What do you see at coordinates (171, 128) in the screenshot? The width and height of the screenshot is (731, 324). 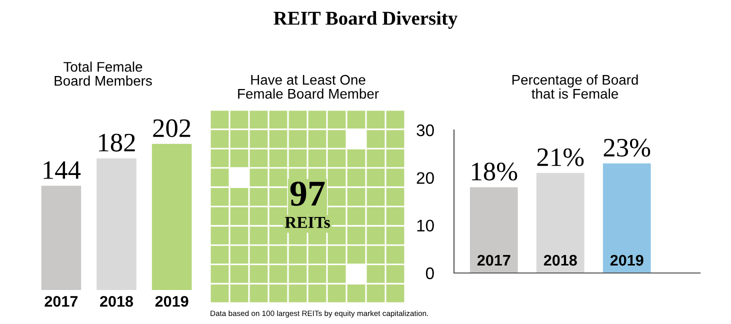 I see `data-label: 202` at bounding box center [171, 128].